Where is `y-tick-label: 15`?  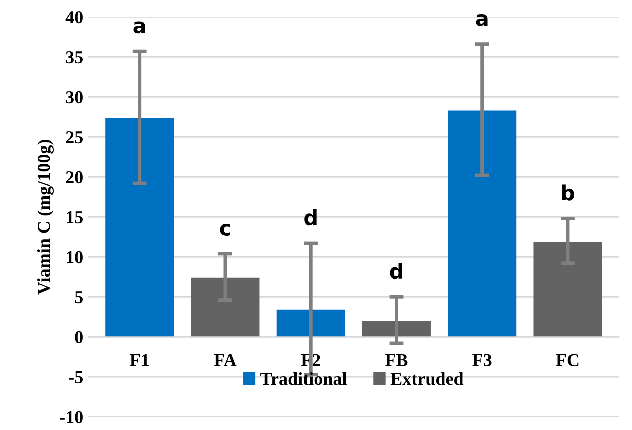
y-tick-label: 15 is located at coordinates (75, 217).